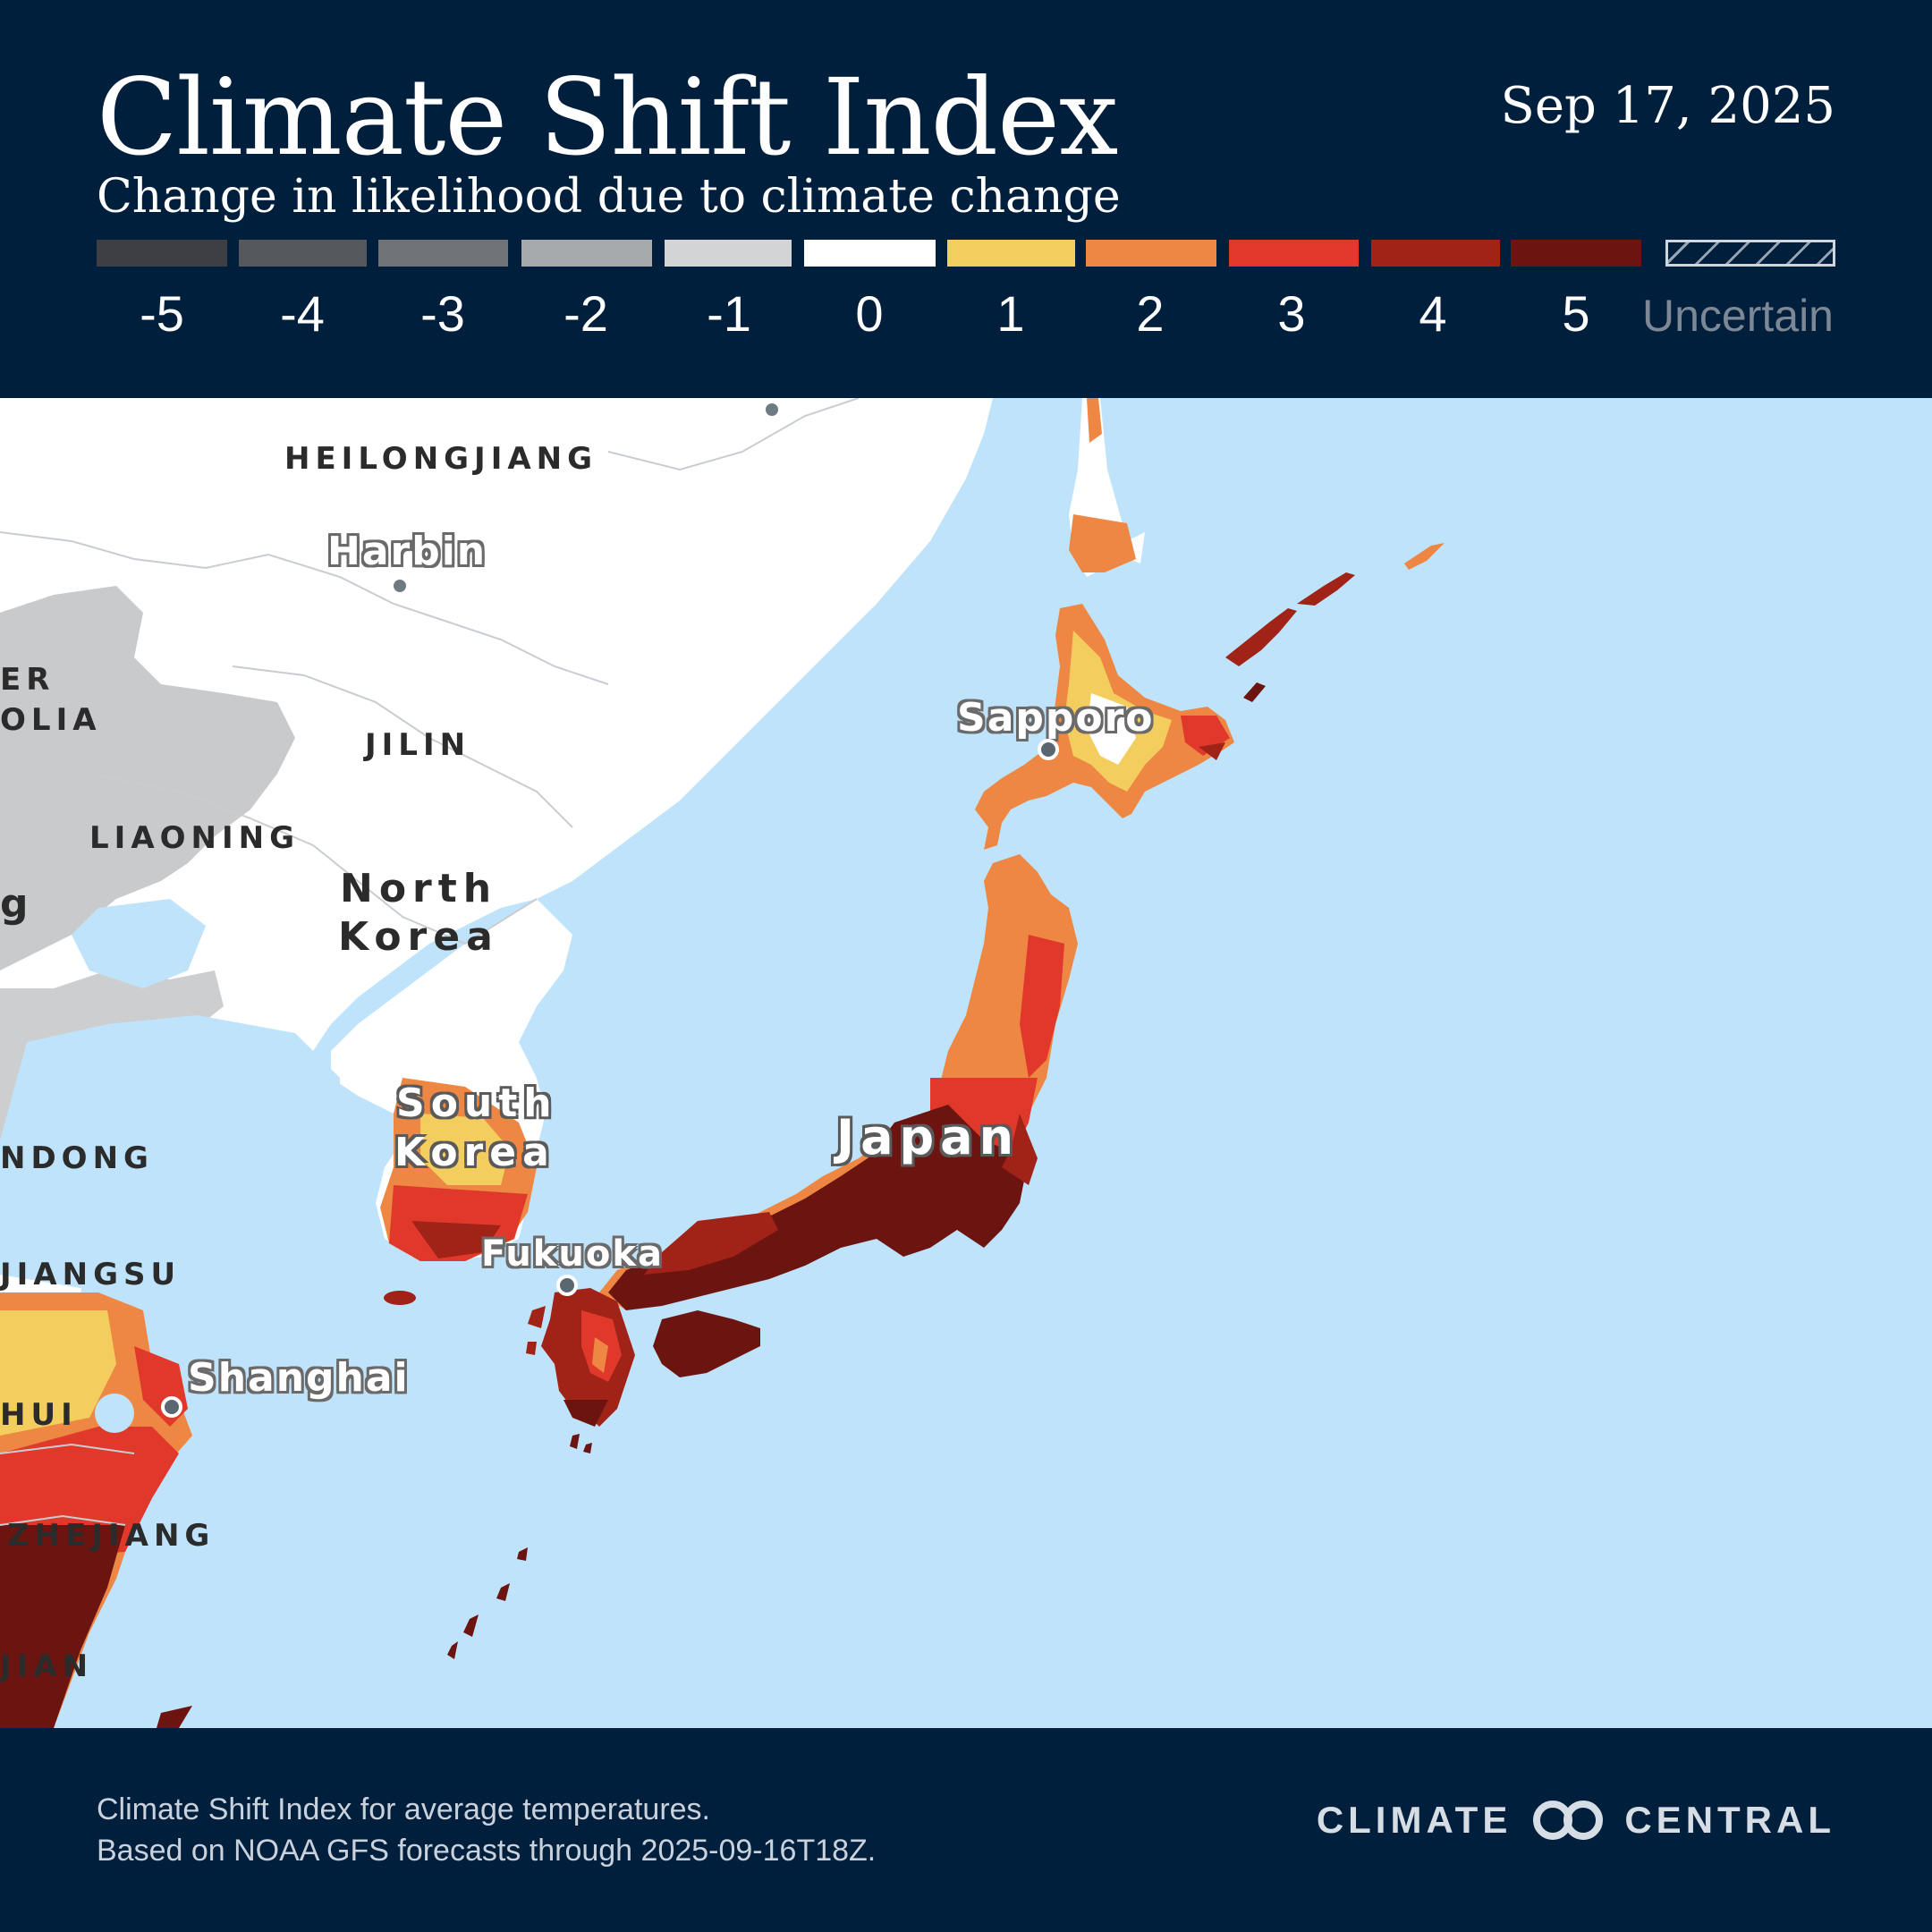  What do you see at coordinates (1750, 253) in the screenshot?
I see `legend-swatch-uncertain` at bounding box center [1750, 253].